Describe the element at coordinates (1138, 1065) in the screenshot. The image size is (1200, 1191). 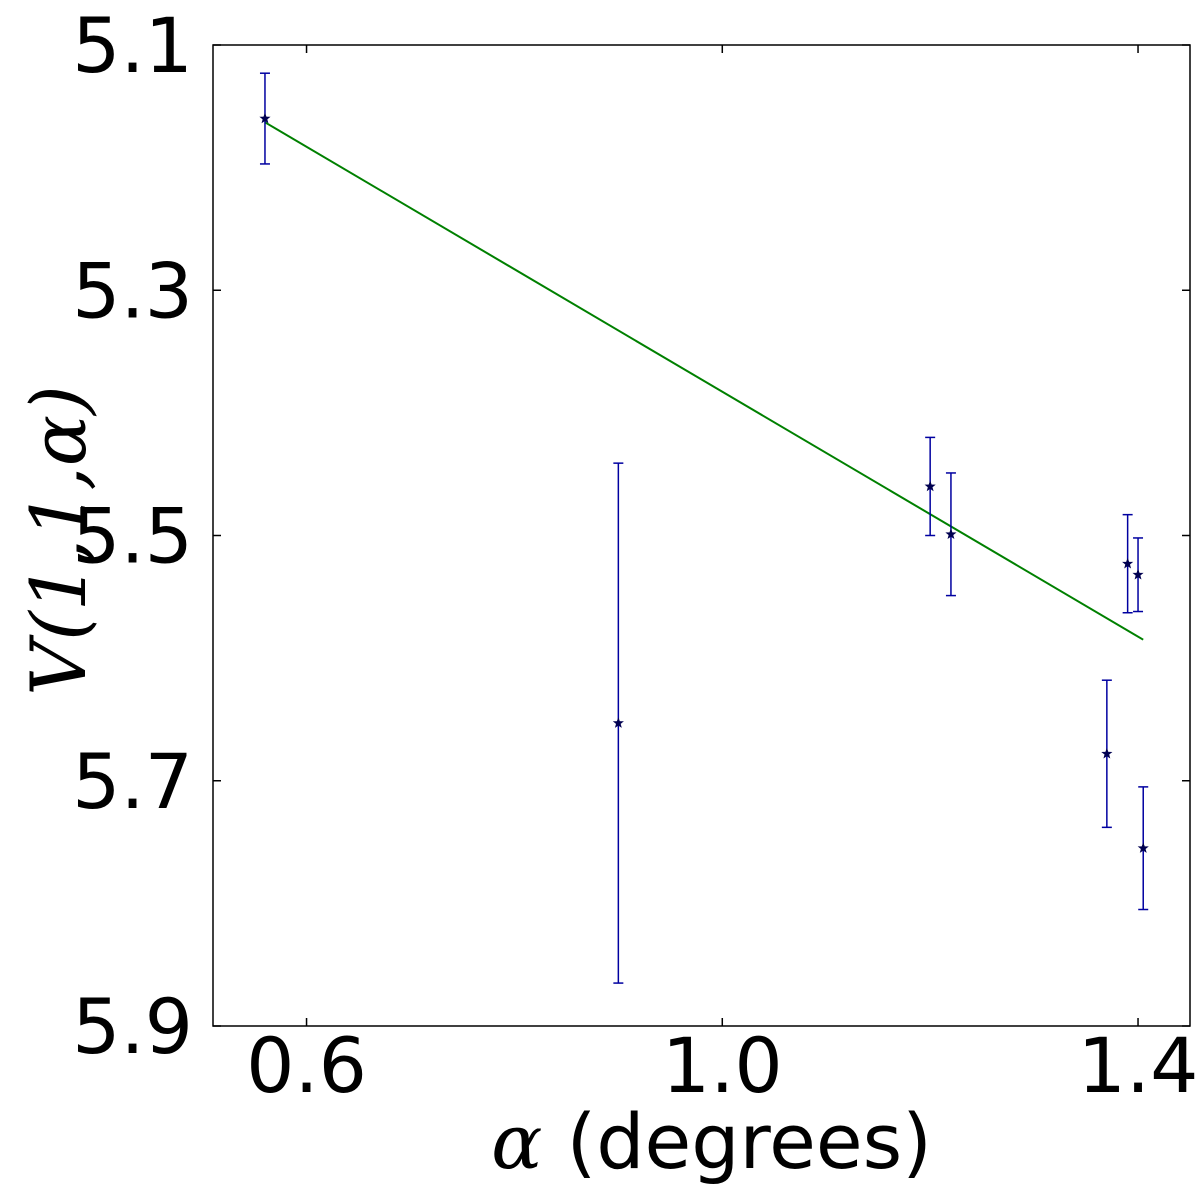
I see `x-tick-label: 1.4` at that location.